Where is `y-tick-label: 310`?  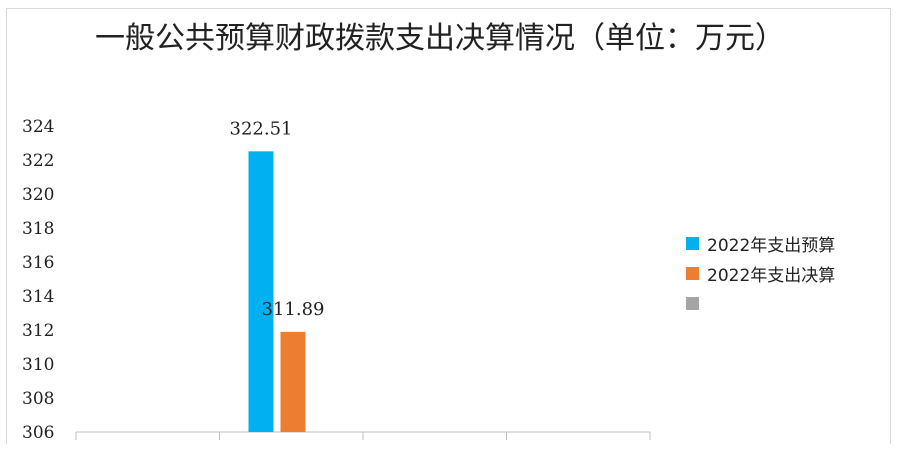 y-tick-label: 310 is located at coordinates (38, 365).